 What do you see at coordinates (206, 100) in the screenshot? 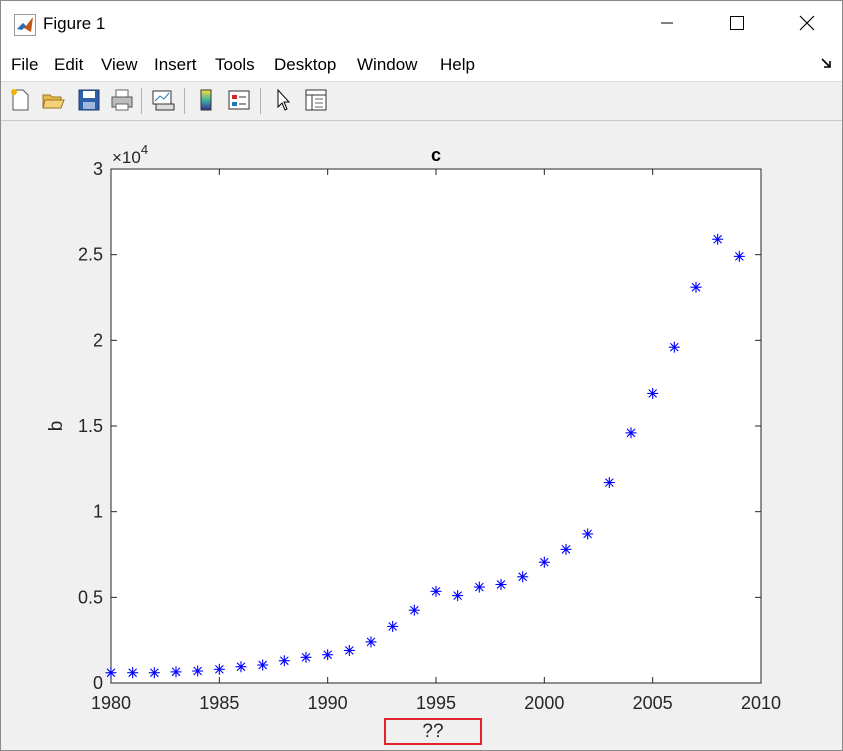
I see `insert-colorbar-icon` at bounding box center [206, 100].